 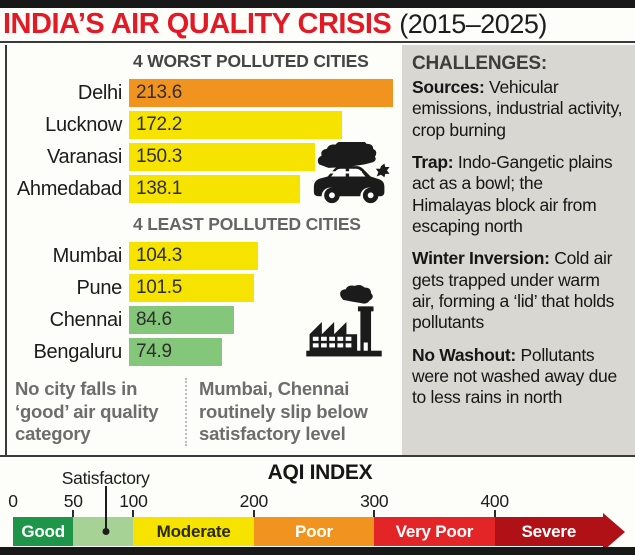 What do you see at coordinates (235, 125) in the screenshot?
I see `aqi-value-bar: 172.2` at bounding box center [235, 125].